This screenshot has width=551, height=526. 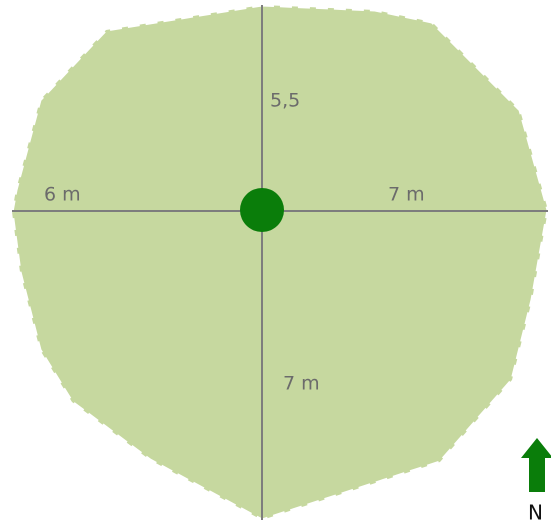 I want to click on north-arrow, so click(x=536, y=465).